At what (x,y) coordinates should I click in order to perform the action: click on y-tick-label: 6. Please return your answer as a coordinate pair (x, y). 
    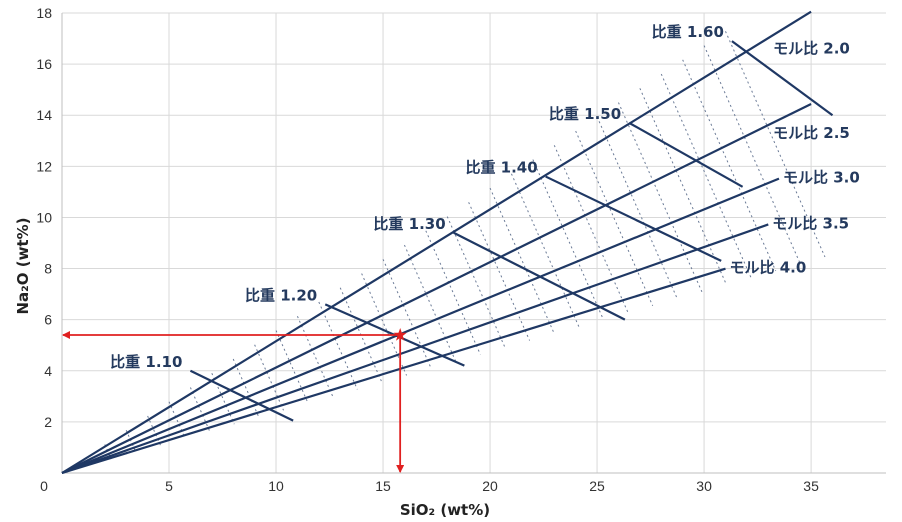
    Looking at the image, I should click on (48, 320).